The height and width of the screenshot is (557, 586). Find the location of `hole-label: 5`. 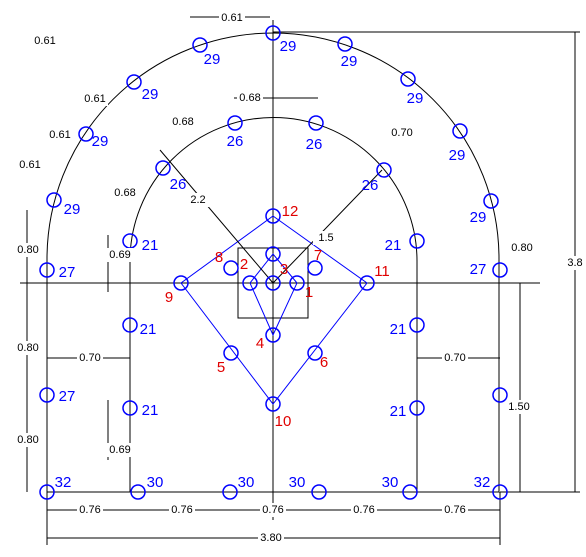

hole-label: 5 is located at coordinates (221, 367).